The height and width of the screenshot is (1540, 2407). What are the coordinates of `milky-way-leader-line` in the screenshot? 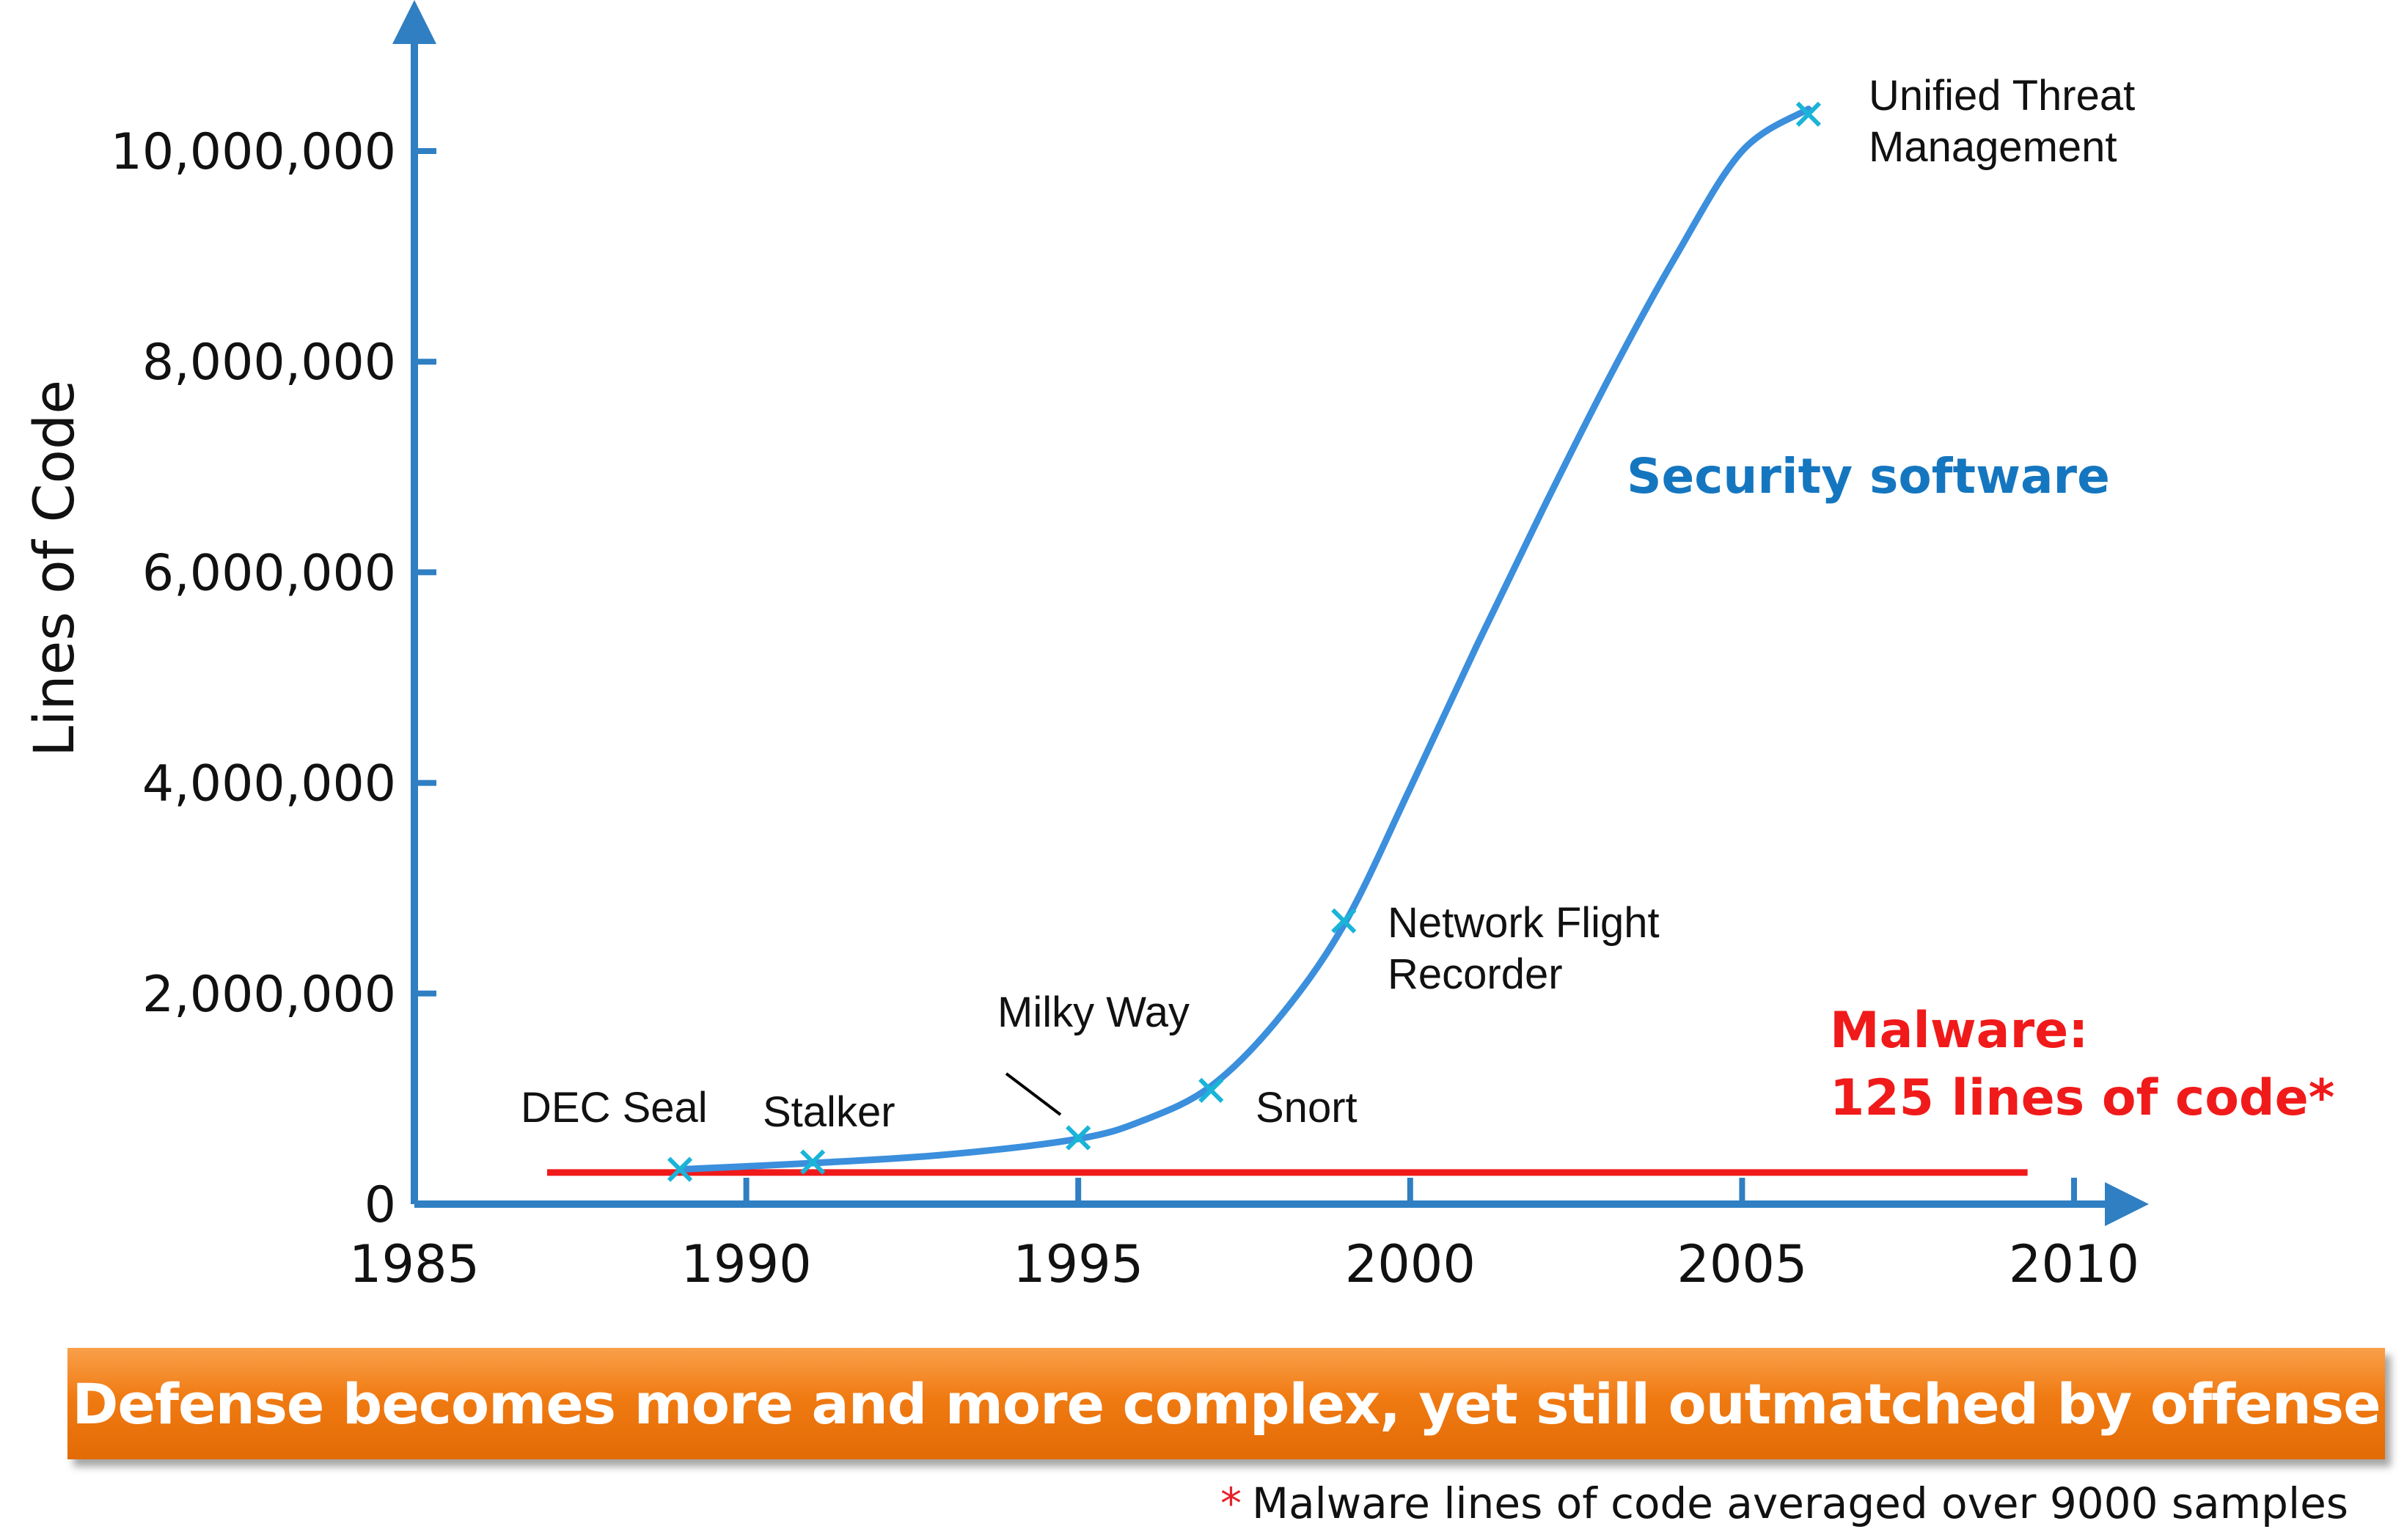 It's located at (1033, 1094).